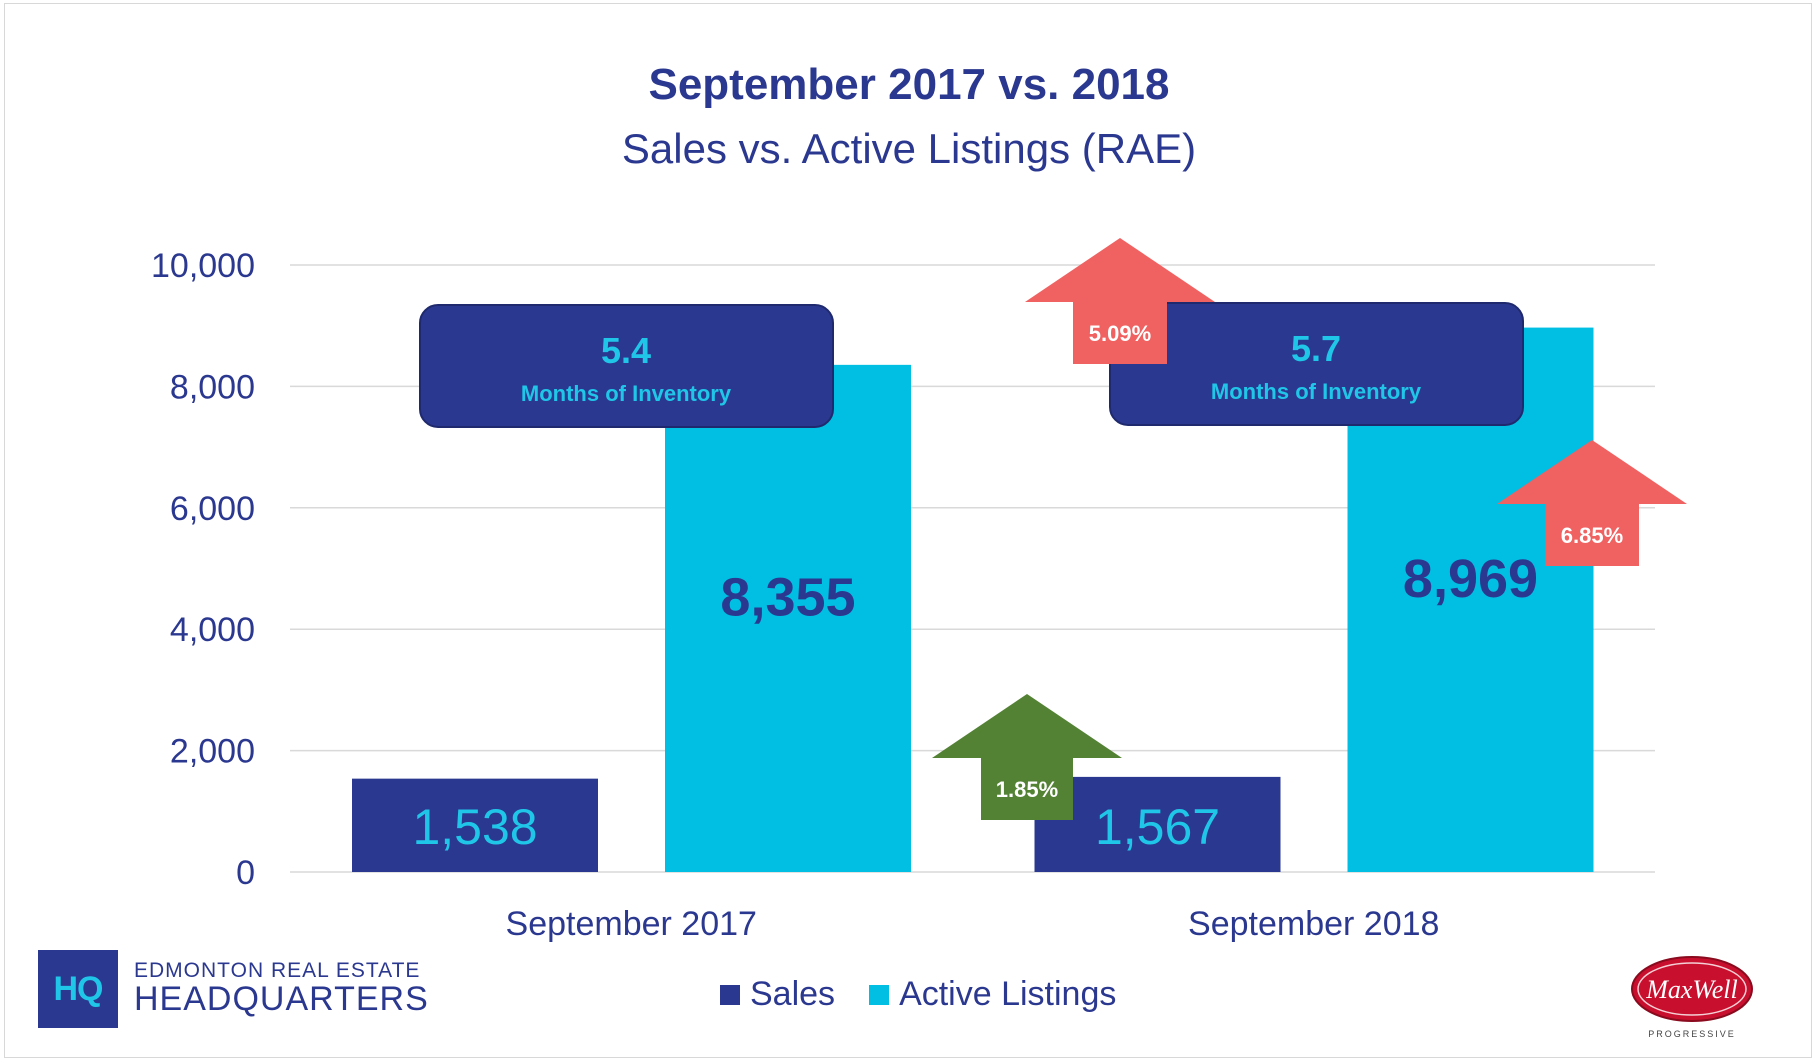  I want to click on inventory-change-label: 5.09%, so click(1120, 333).